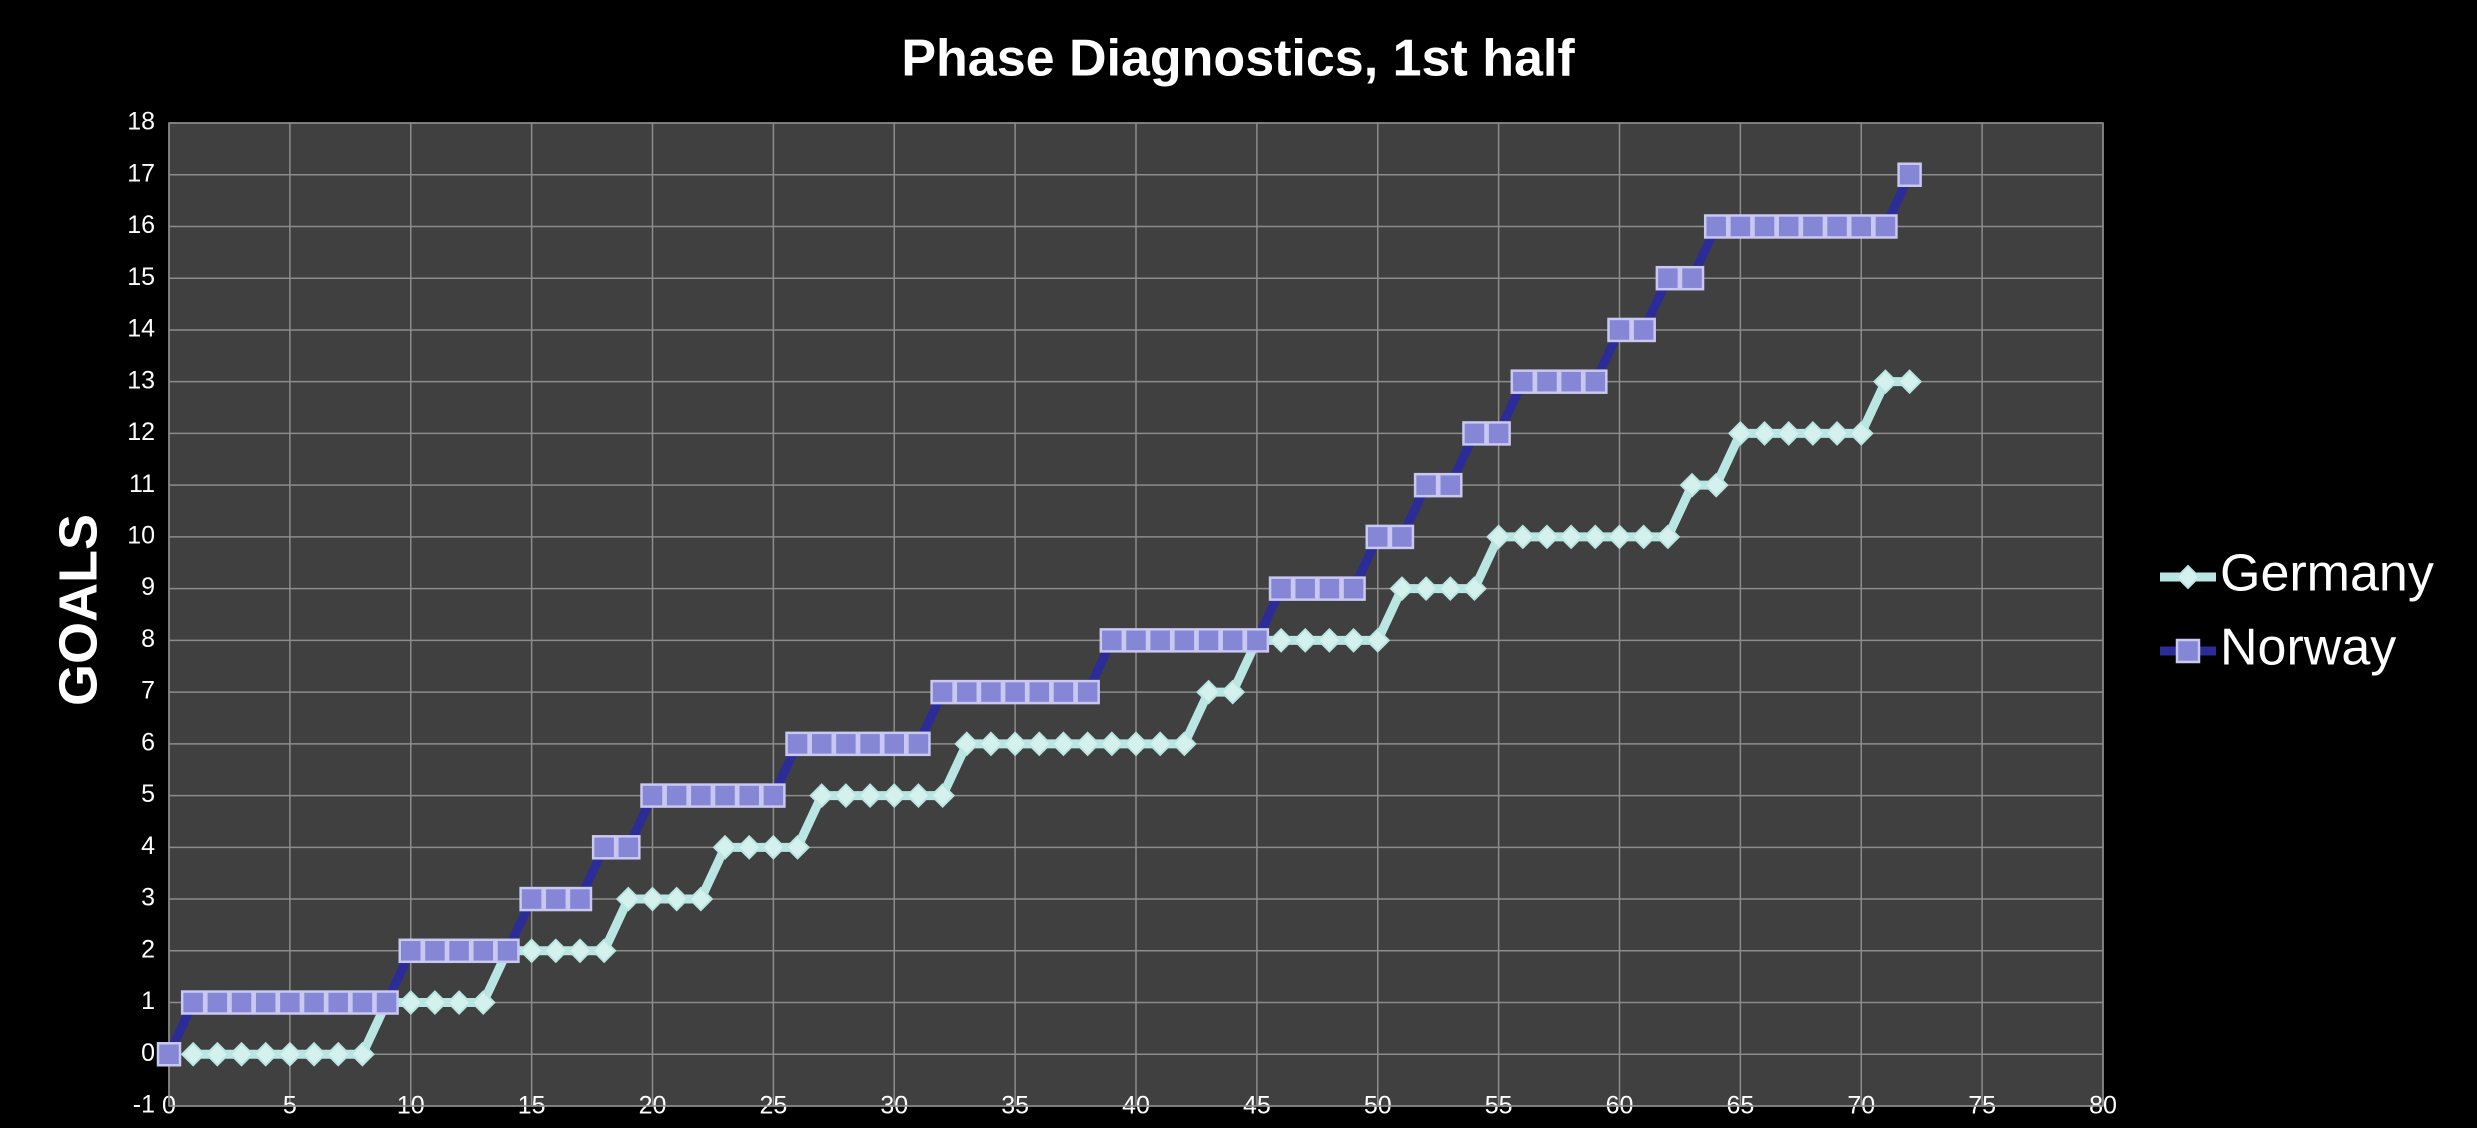 The image size is (2477, 1128). I want to click on y-tick-label: 4, so click(148, 846).